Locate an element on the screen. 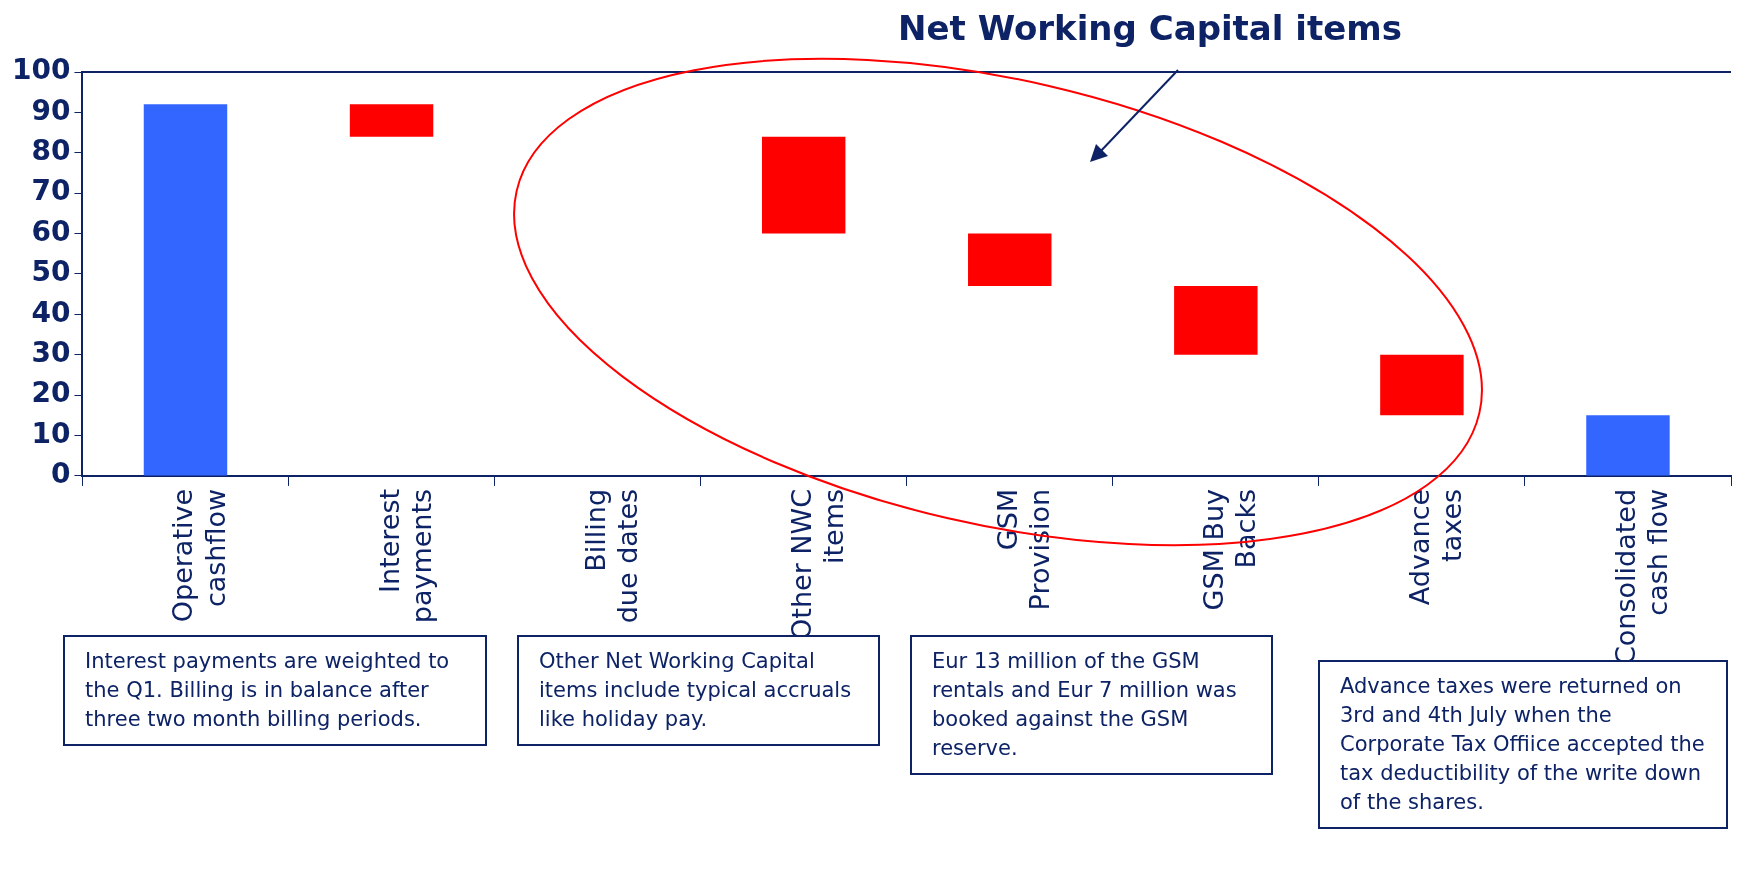 The image size is (1739, 876). x-tick-label: Billing due dates is located at coordinates (611, 556).